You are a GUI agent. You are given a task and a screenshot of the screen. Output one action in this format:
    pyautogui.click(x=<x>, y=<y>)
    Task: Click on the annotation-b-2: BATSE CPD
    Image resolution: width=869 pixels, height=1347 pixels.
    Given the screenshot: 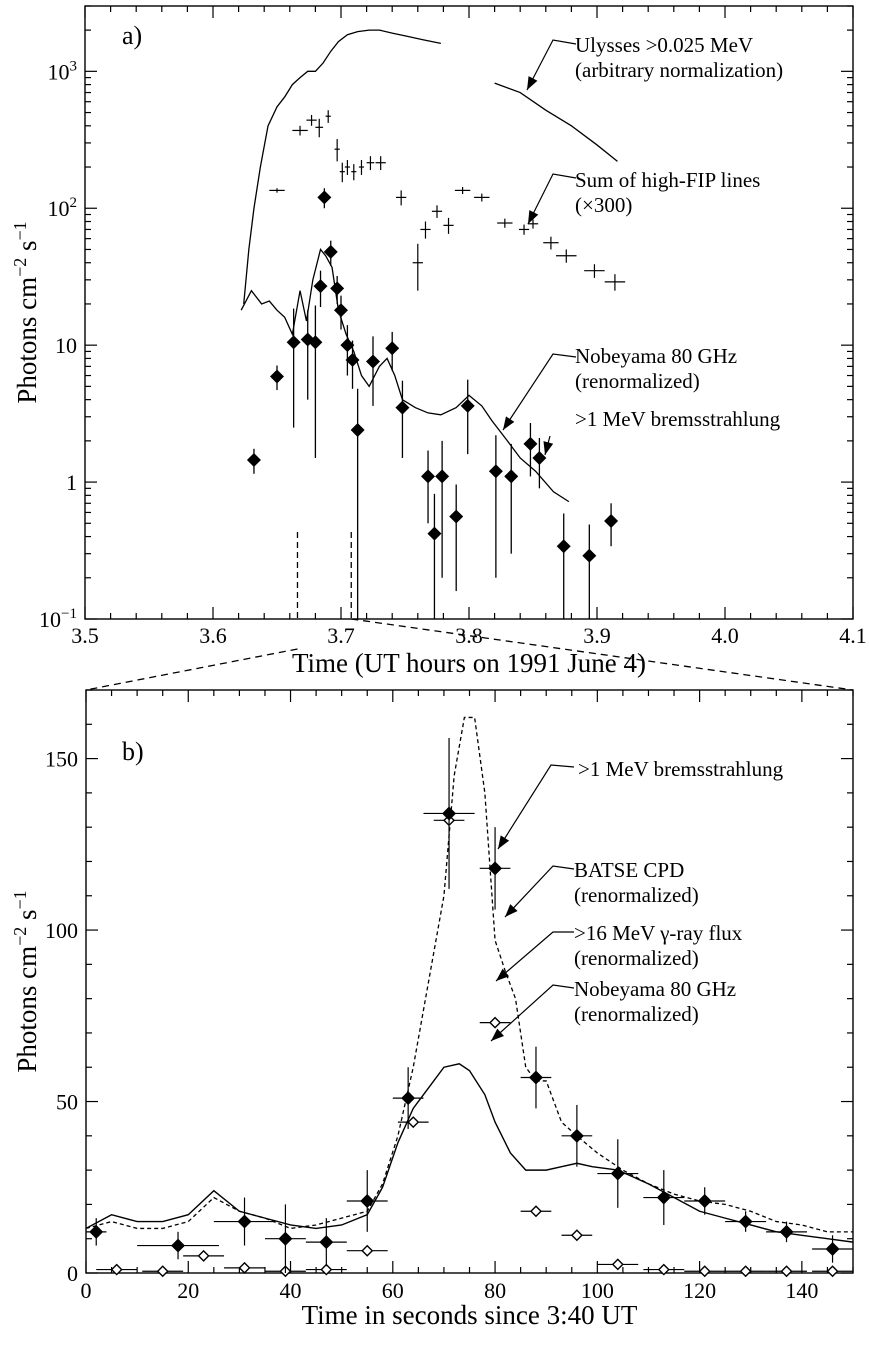 What is the action you would take?
    pyautogui.click(x=629, y=870)
    